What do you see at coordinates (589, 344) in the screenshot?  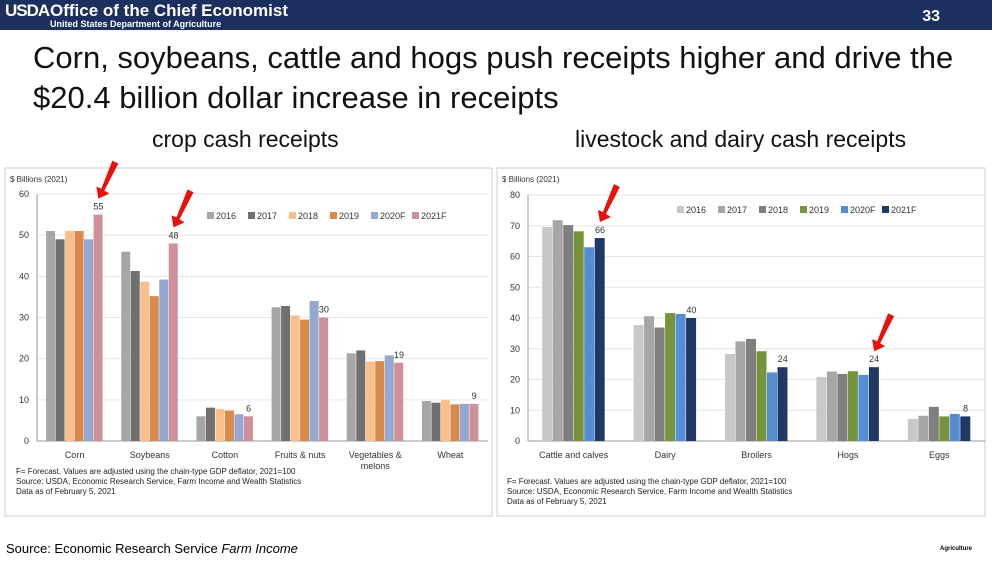 I see `bar-2020F-Cattle and calves` at bounding box center [589, 344].